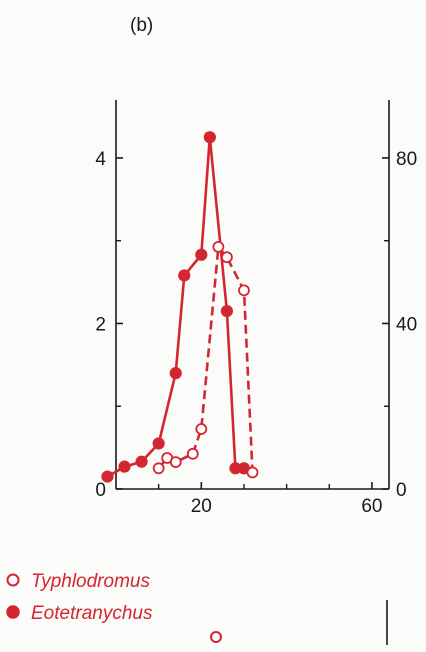 The height and width of the screenshot is (652, 426). I want to click on series-line-typhlodromus, so click(205, 359).